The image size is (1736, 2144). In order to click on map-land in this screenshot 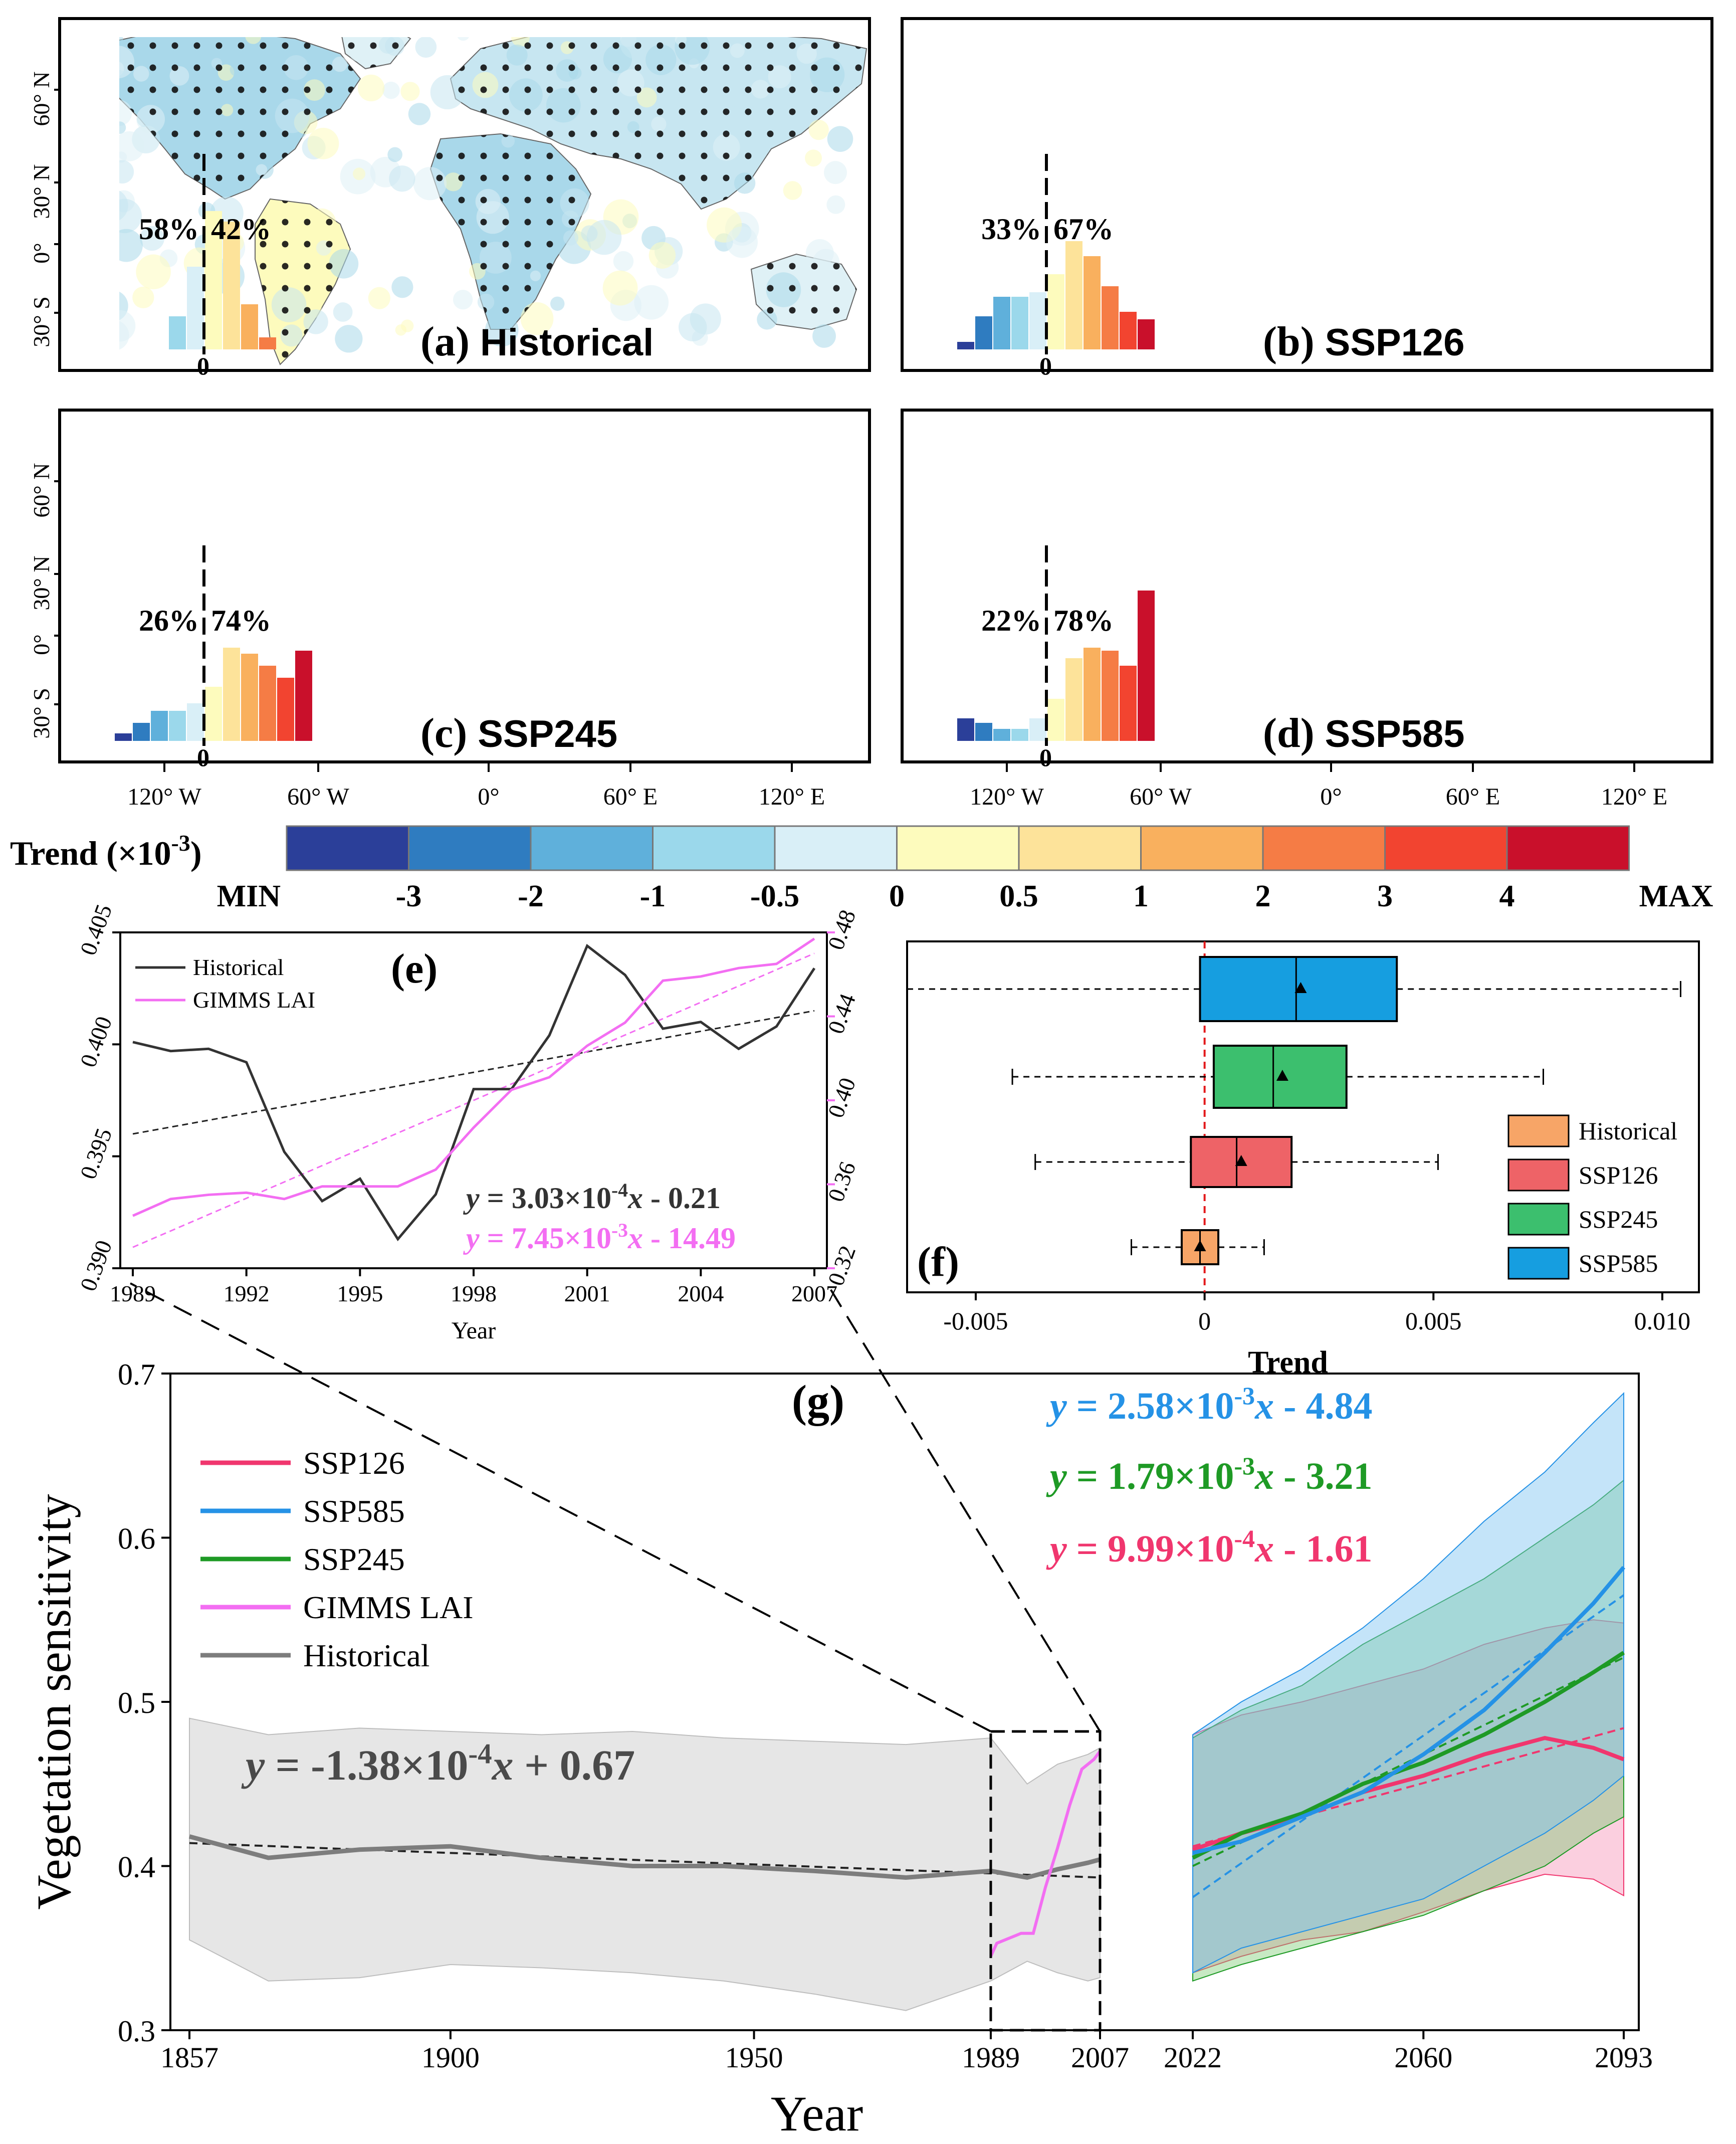, I will do `click(493, 201)`.